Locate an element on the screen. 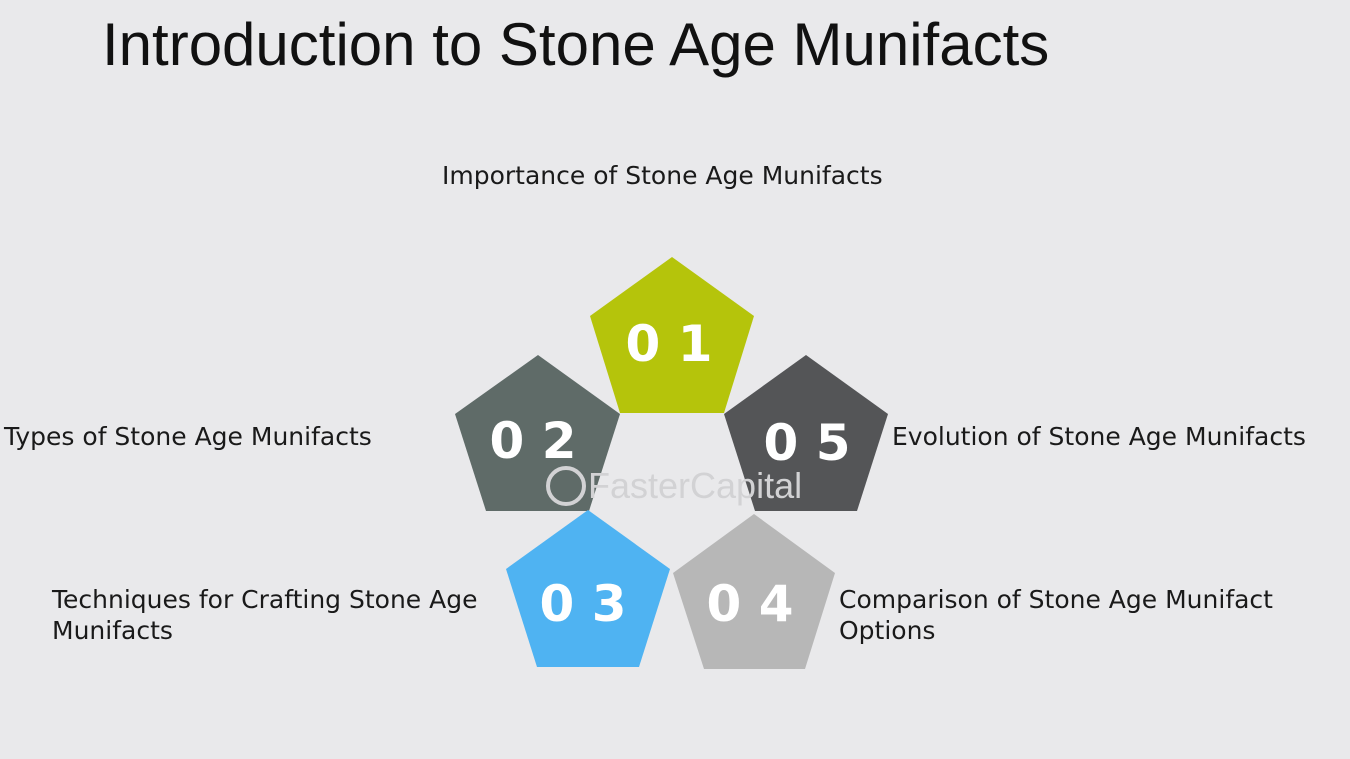  pentagon-01-number: 0 1 is located at coordinates (669, 344).